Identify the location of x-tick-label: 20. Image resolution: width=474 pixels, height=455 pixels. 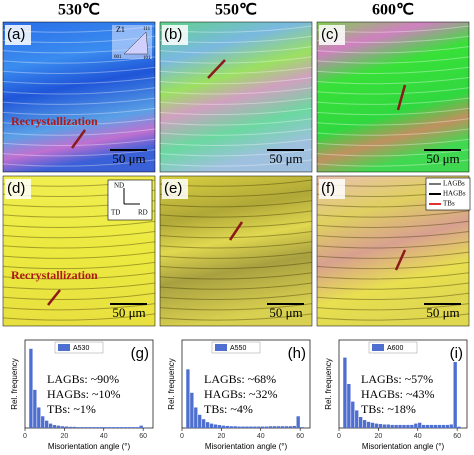
(64, 436).